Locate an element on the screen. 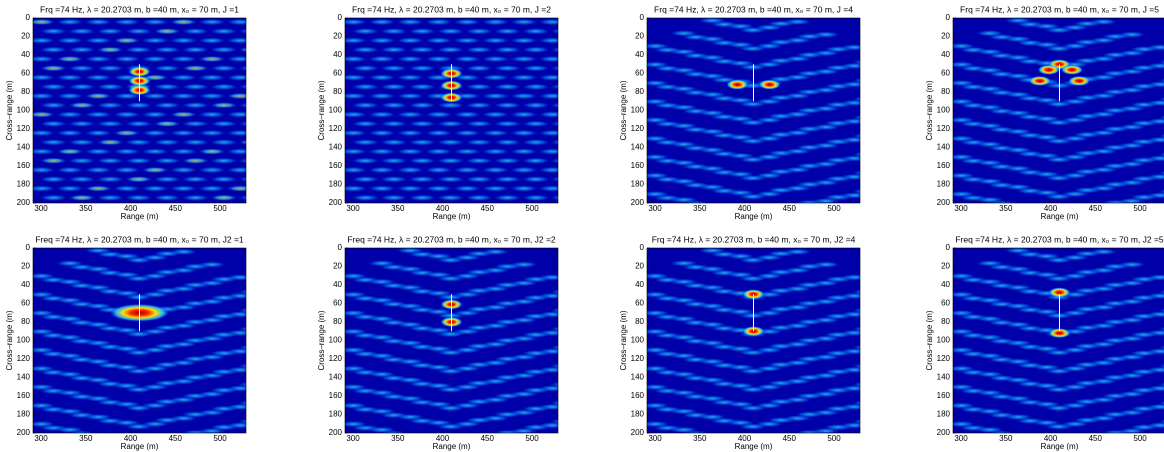 This screenshot has height=452, width=1164. y-tick-label: 40 is located at coordinates (945, 54).